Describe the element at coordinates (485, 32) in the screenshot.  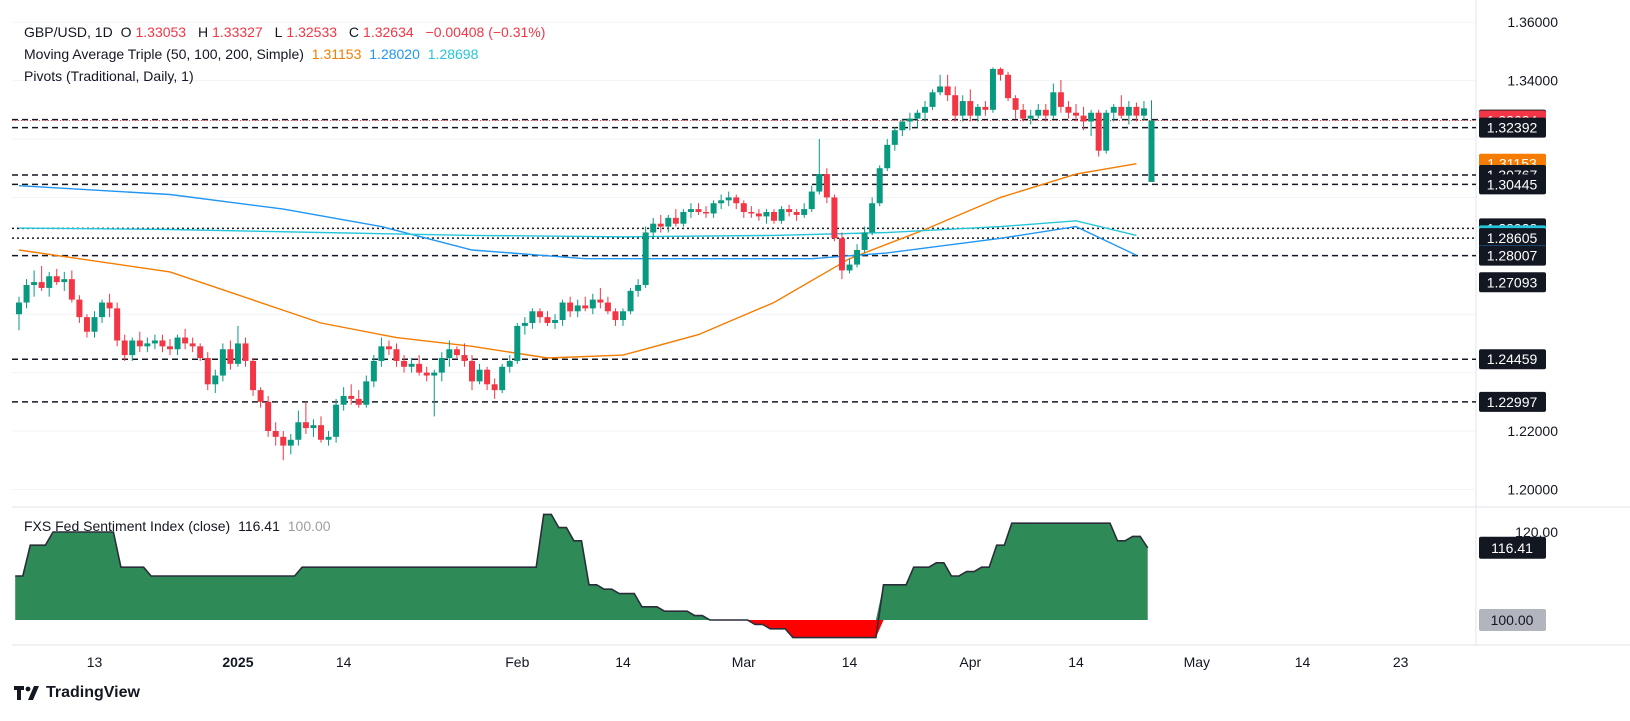
I see `change-value: −0.00408 (−0.31%)` at that location.